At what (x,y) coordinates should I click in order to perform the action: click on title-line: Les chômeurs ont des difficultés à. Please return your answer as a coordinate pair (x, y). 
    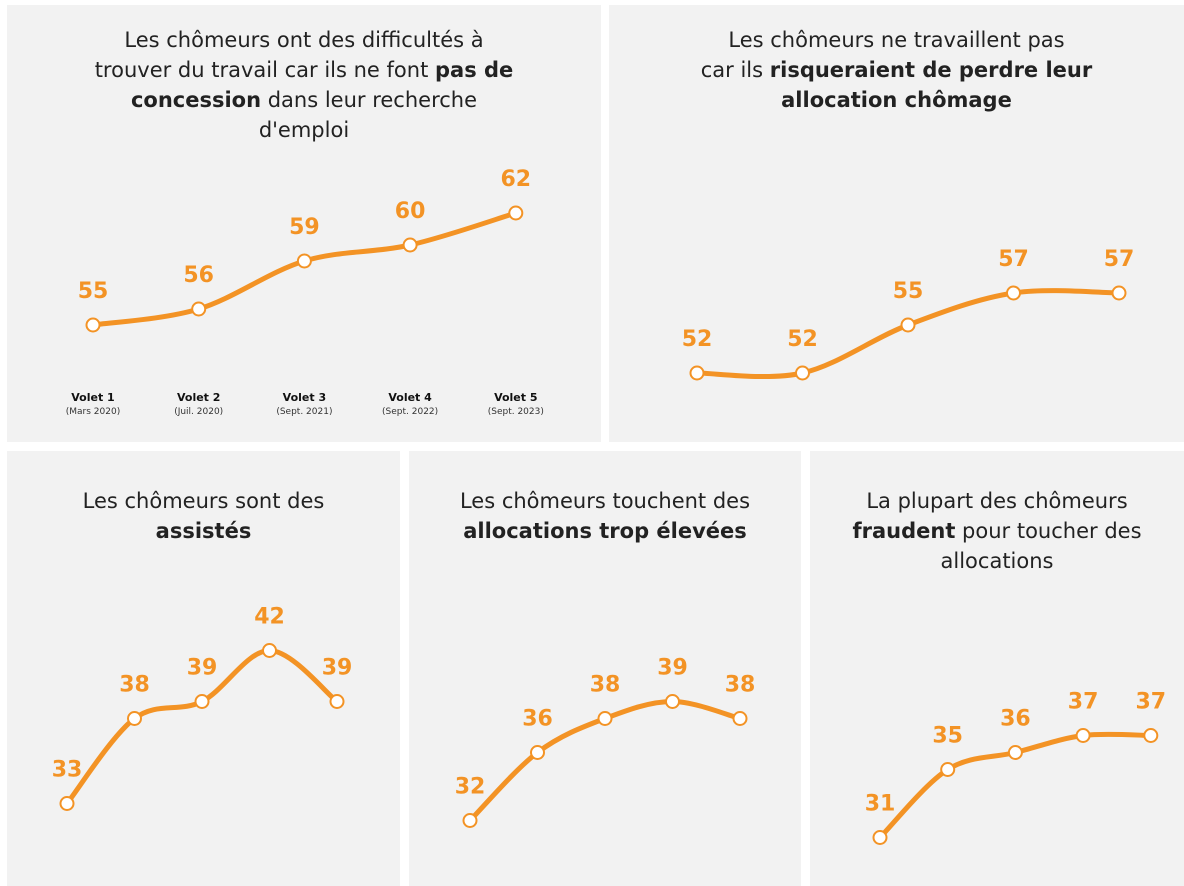
    Looking at the image, I should click on (304, 40).